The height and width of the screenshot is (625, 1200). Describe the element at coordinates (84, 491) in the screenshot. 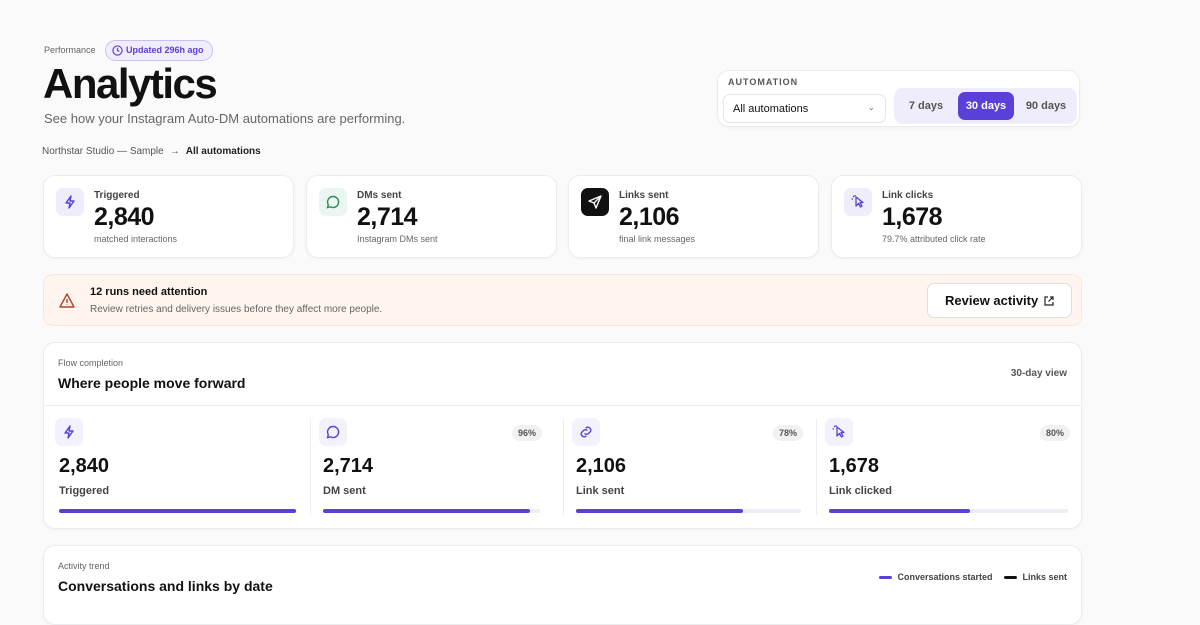

I see `stage-label: Triggered` at that location.